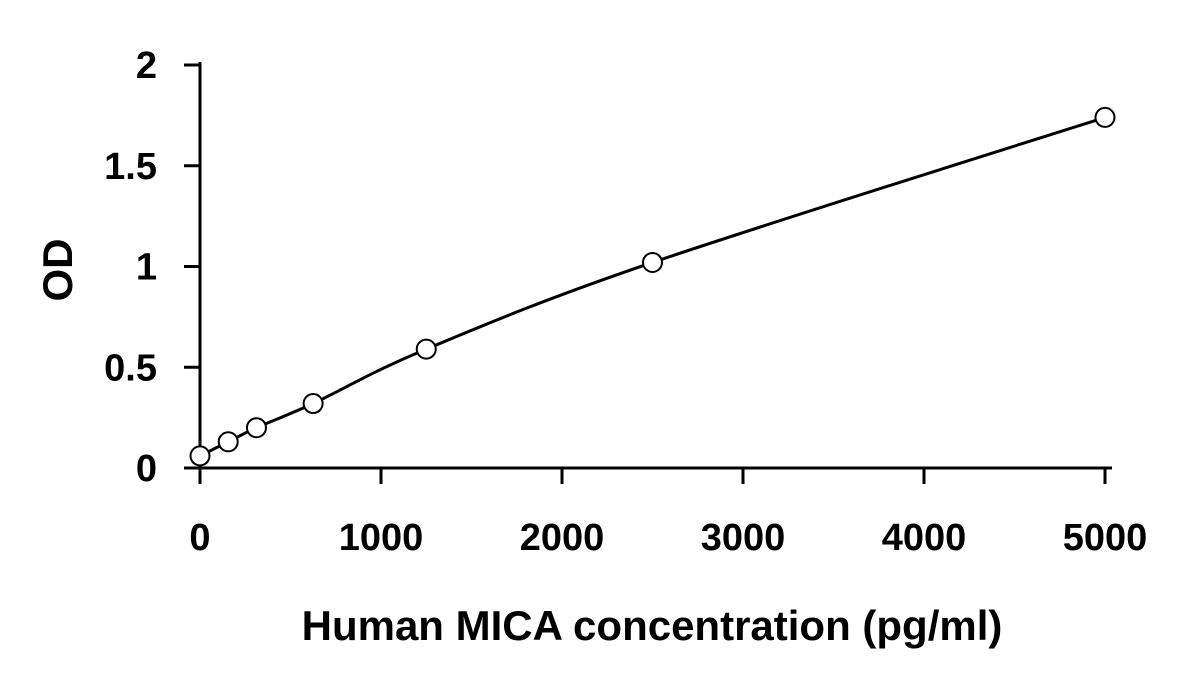 Image resolution: width=1200 pixels, height=687 pixels. I want to click on y-tick-label: 1, so click(146, 268).